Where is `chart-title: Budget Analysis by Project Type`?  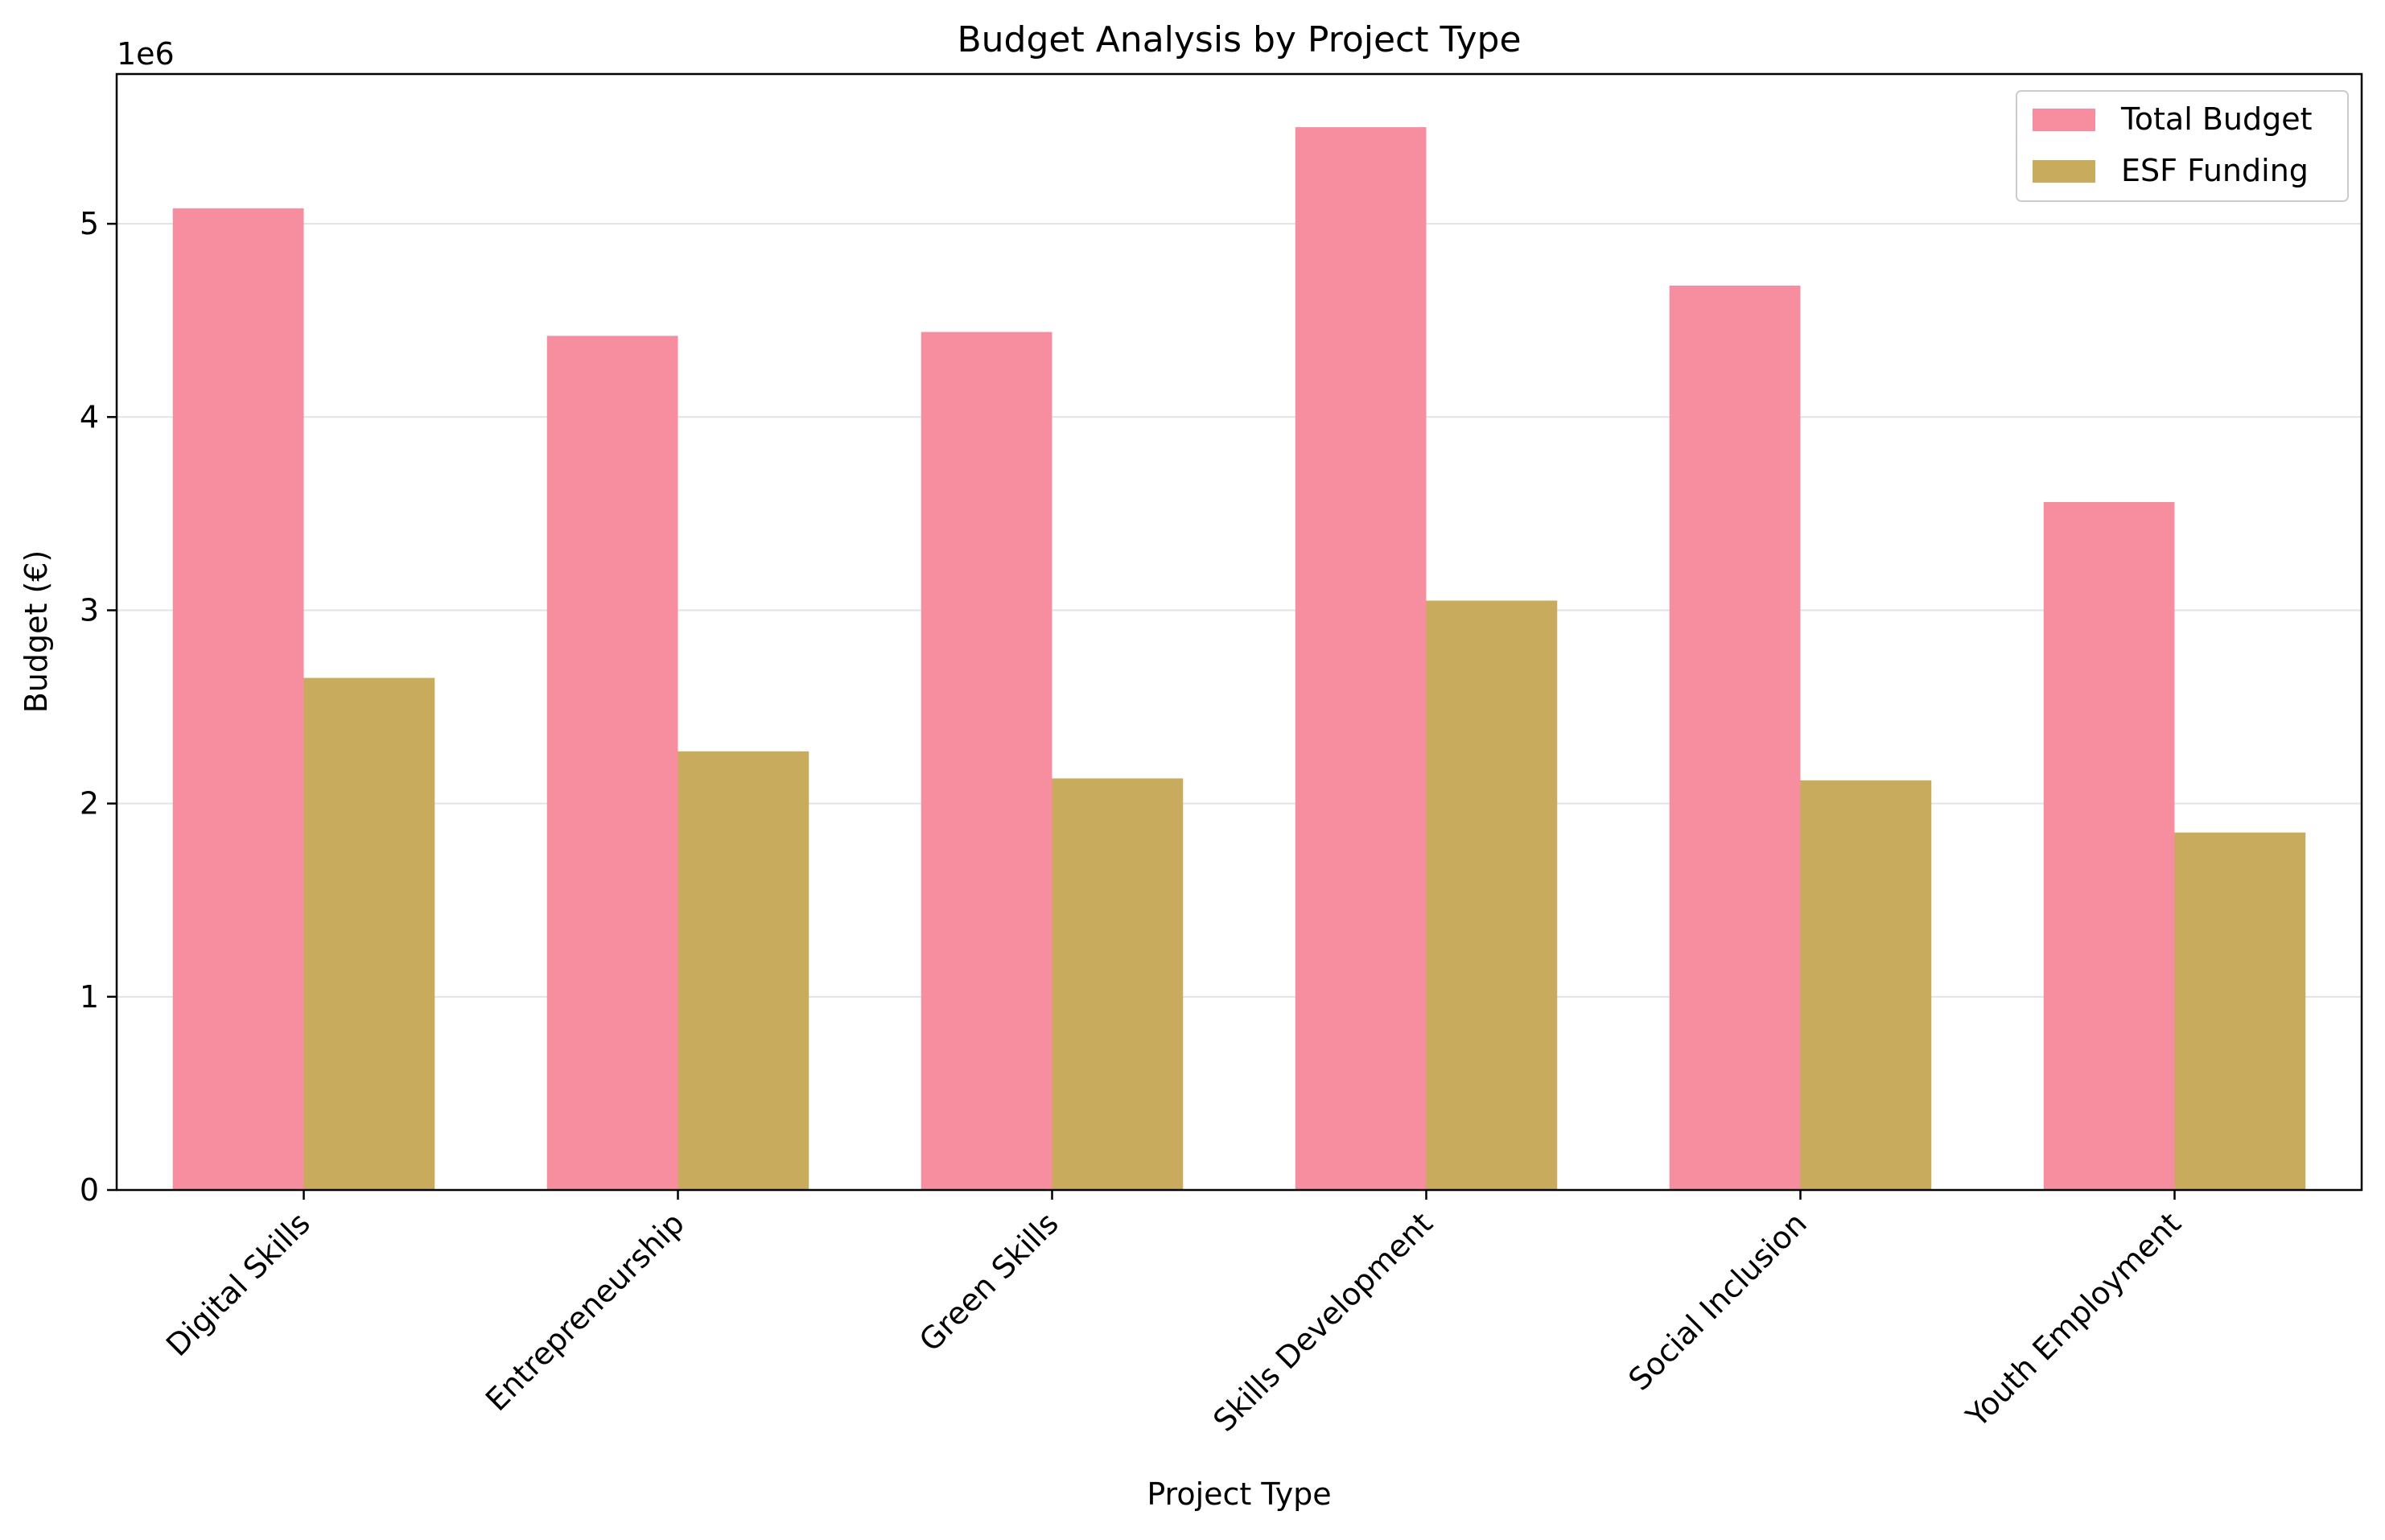
chart-title: Budget Analysis by Project Type is located at coordinates (1239, 39).